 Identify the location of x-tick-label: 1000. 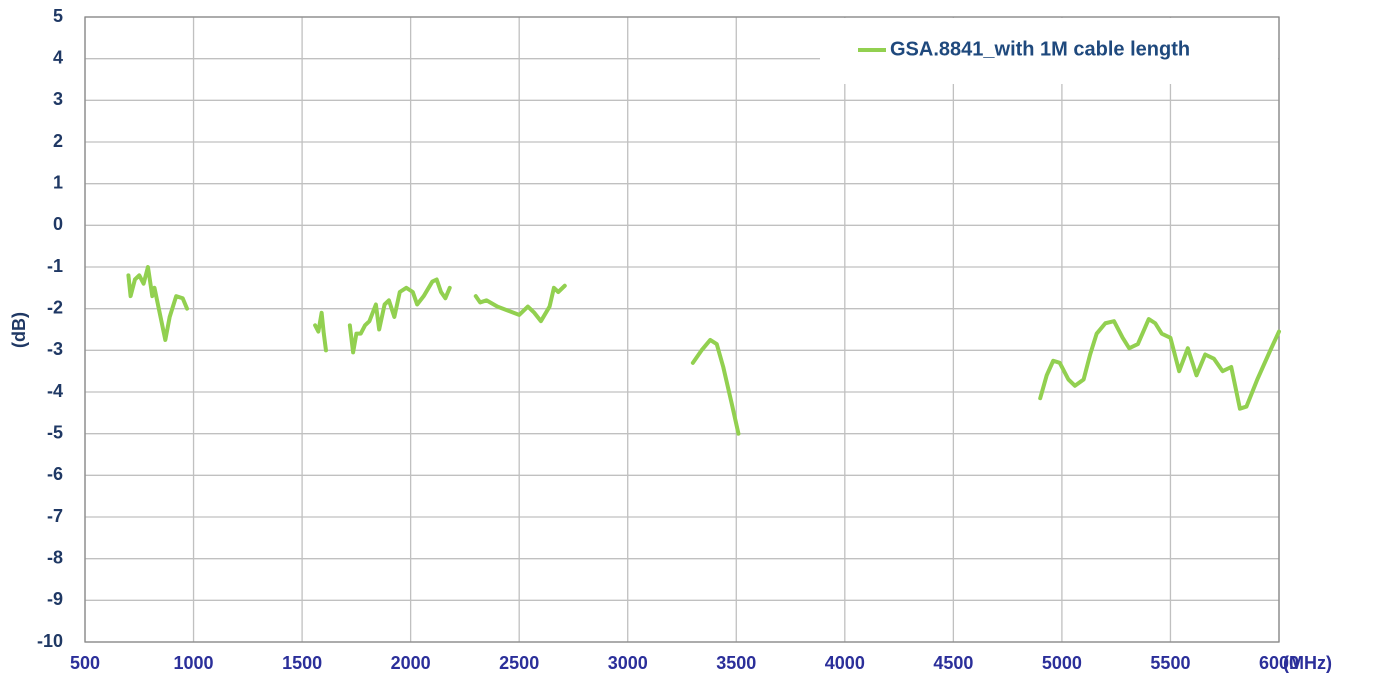
(194, 663).